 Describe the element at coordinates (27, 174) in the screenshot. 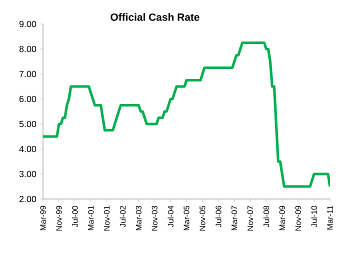

I see `y-tick-label: 3.00` at that location.